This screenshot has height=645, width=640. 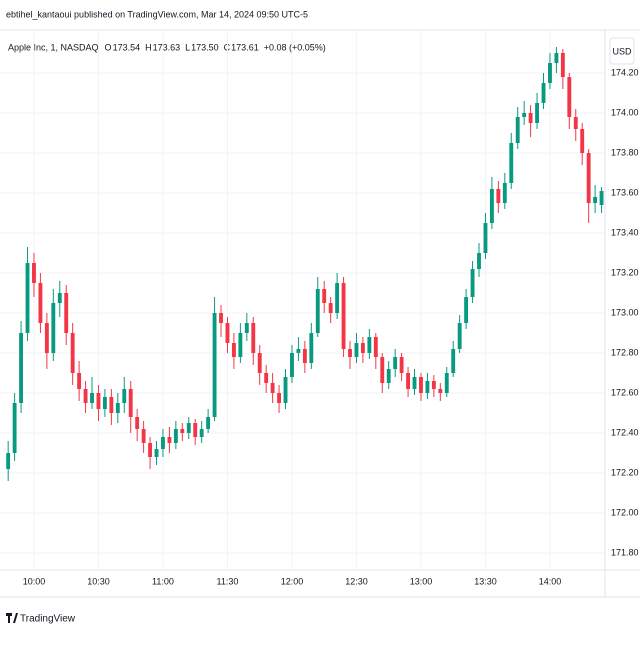 What do you see at coordinates (625, 392) in the screenshot?
I see `y-tick-label: 172.60` at bounding box center [625, 392].